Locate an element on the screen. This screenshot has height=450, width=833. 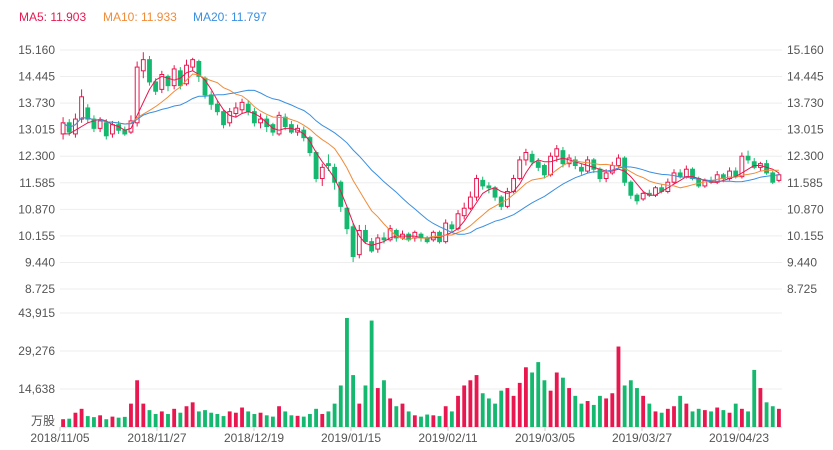
price-tick-label-right: 12.300 is located at coordinates (805, 156).